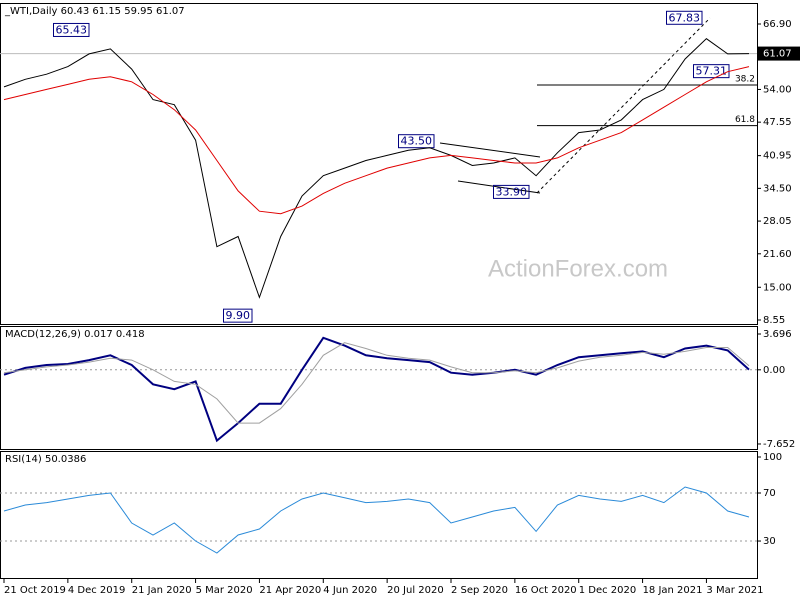  I want to click on x-tick-label: 21 Jan 2020, so click(162, 590).